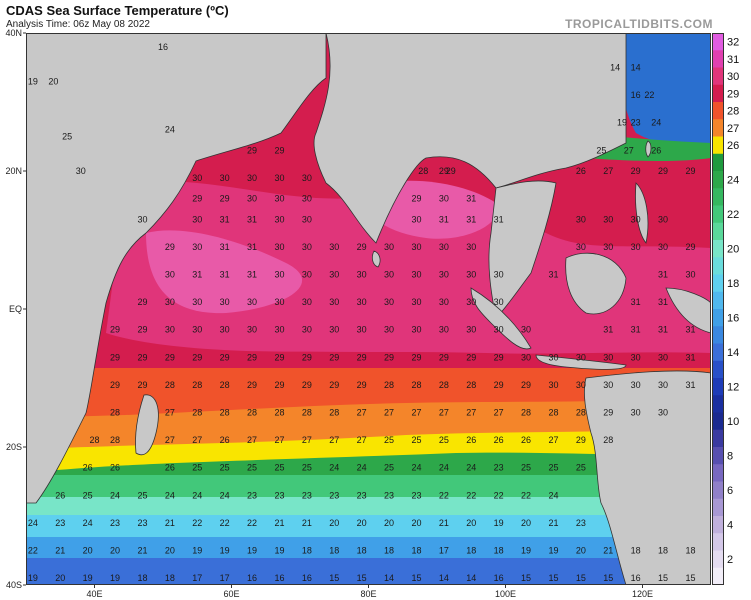  What do you see at coordinates (639, 24) in the screenshot?
I see `brand-watermark: TROPICALTIDBITS.COM` at bounding box center [639, 24].